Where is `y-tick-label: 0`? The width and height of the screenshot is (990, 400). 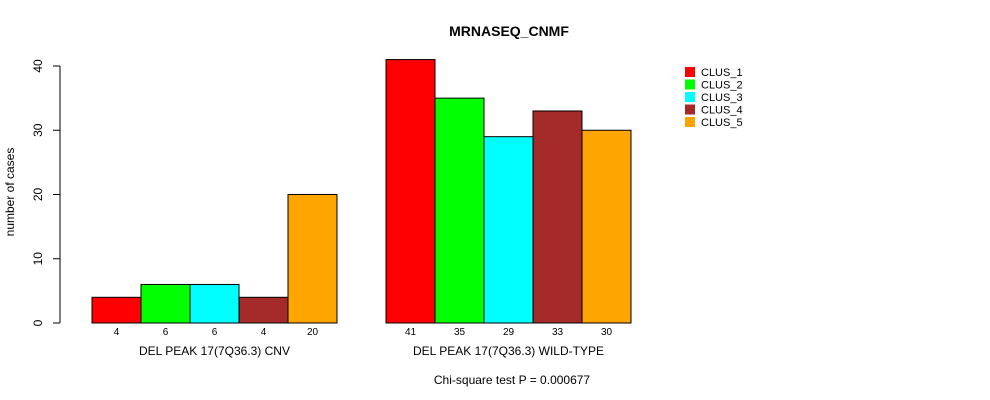
y-tick-label: 0 is located at coordinates (38, 322).